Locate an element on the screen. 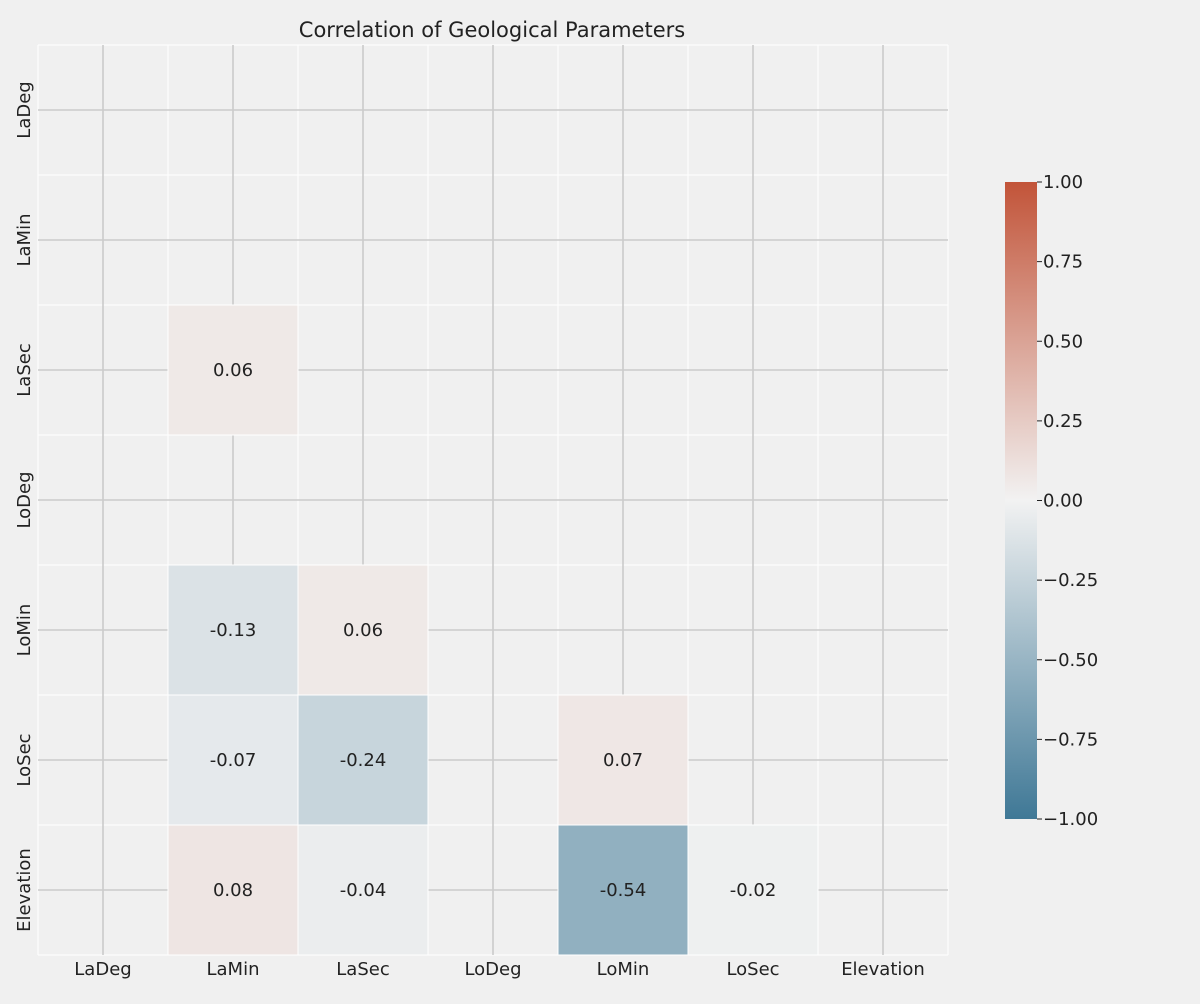  x-tick-labels: LaDeg LaMin LaSec LoDeg LoMin LoSec Elevation is located at coordinates (499, 969).